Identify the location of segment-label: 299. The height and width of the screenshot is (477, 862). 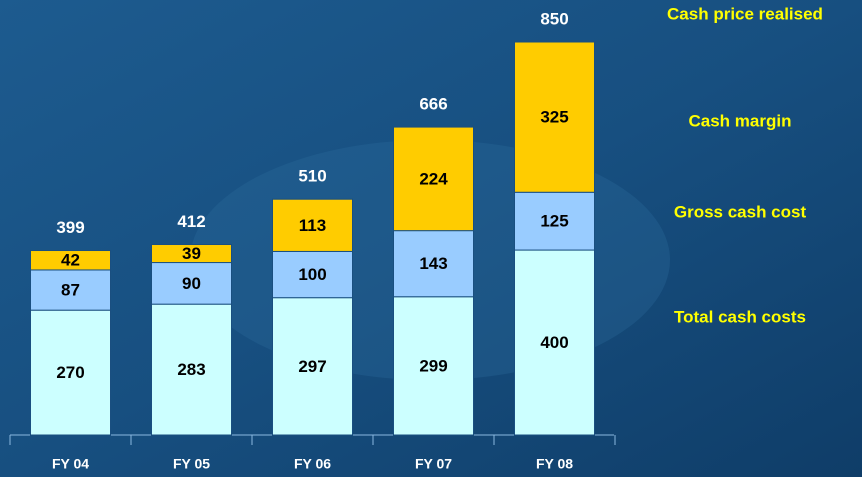
(433, 365).